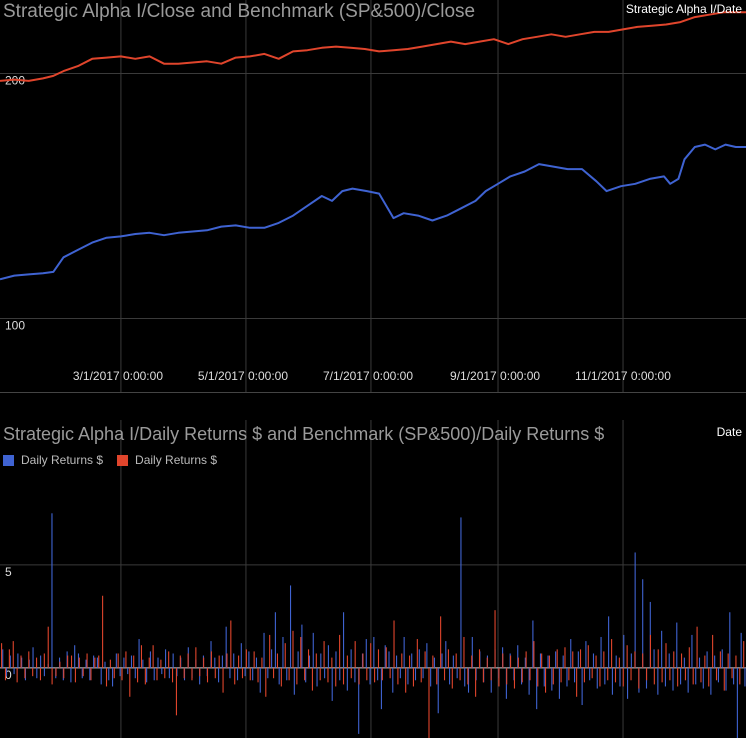 The image size is (746, 738). What do you see at coordinates (123, 460) in the screenshot?
I see `legend-swatch-red` at bounding box center [123, 460].